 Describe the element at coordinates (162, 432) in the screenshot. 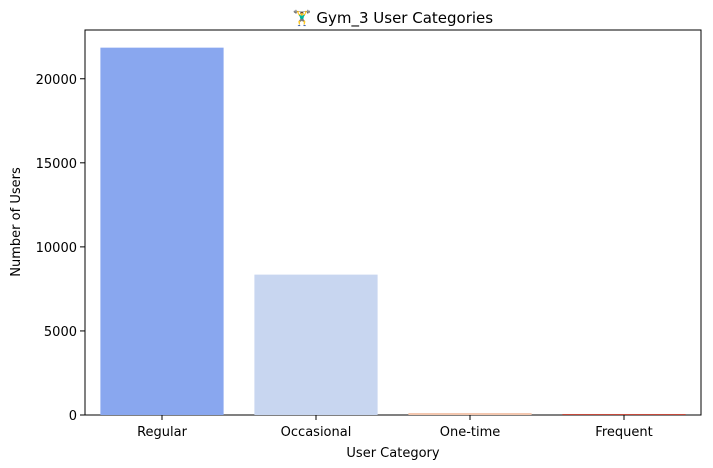

I see `x-tick-label: Regular` at that location.